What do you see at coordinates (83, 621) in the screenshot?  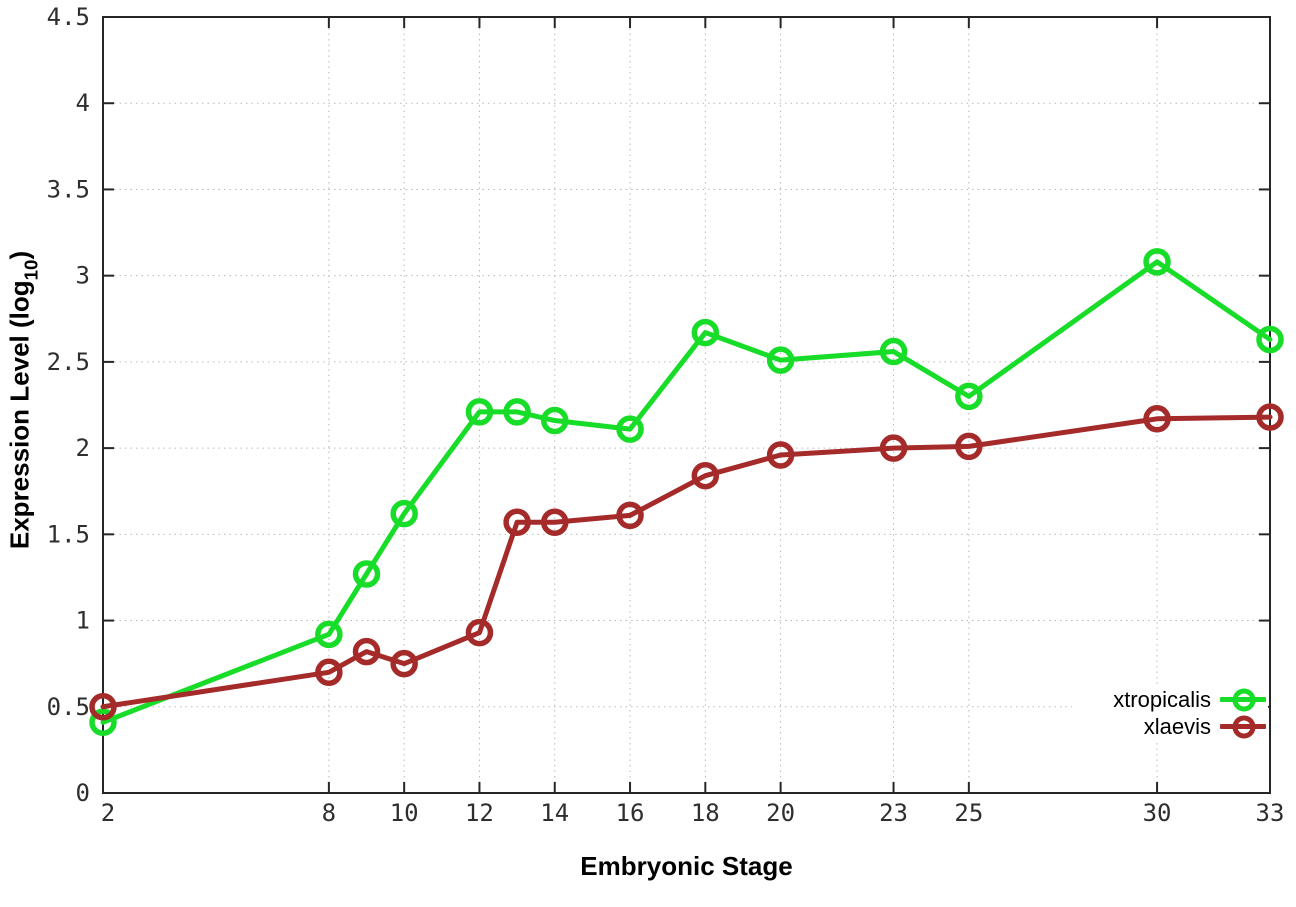 I see `y-tick-label: 1` at bounding box center [83, 621].